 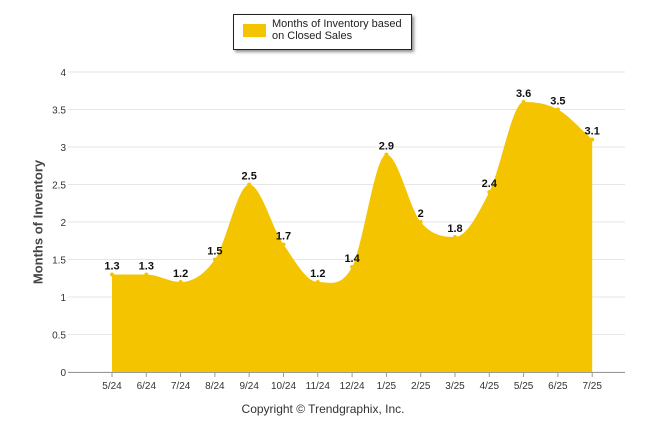 What do you see at coordinates (63, 73) in the screenshot?
I see `y-tick-label: 4` at bounding box center [63, 73].